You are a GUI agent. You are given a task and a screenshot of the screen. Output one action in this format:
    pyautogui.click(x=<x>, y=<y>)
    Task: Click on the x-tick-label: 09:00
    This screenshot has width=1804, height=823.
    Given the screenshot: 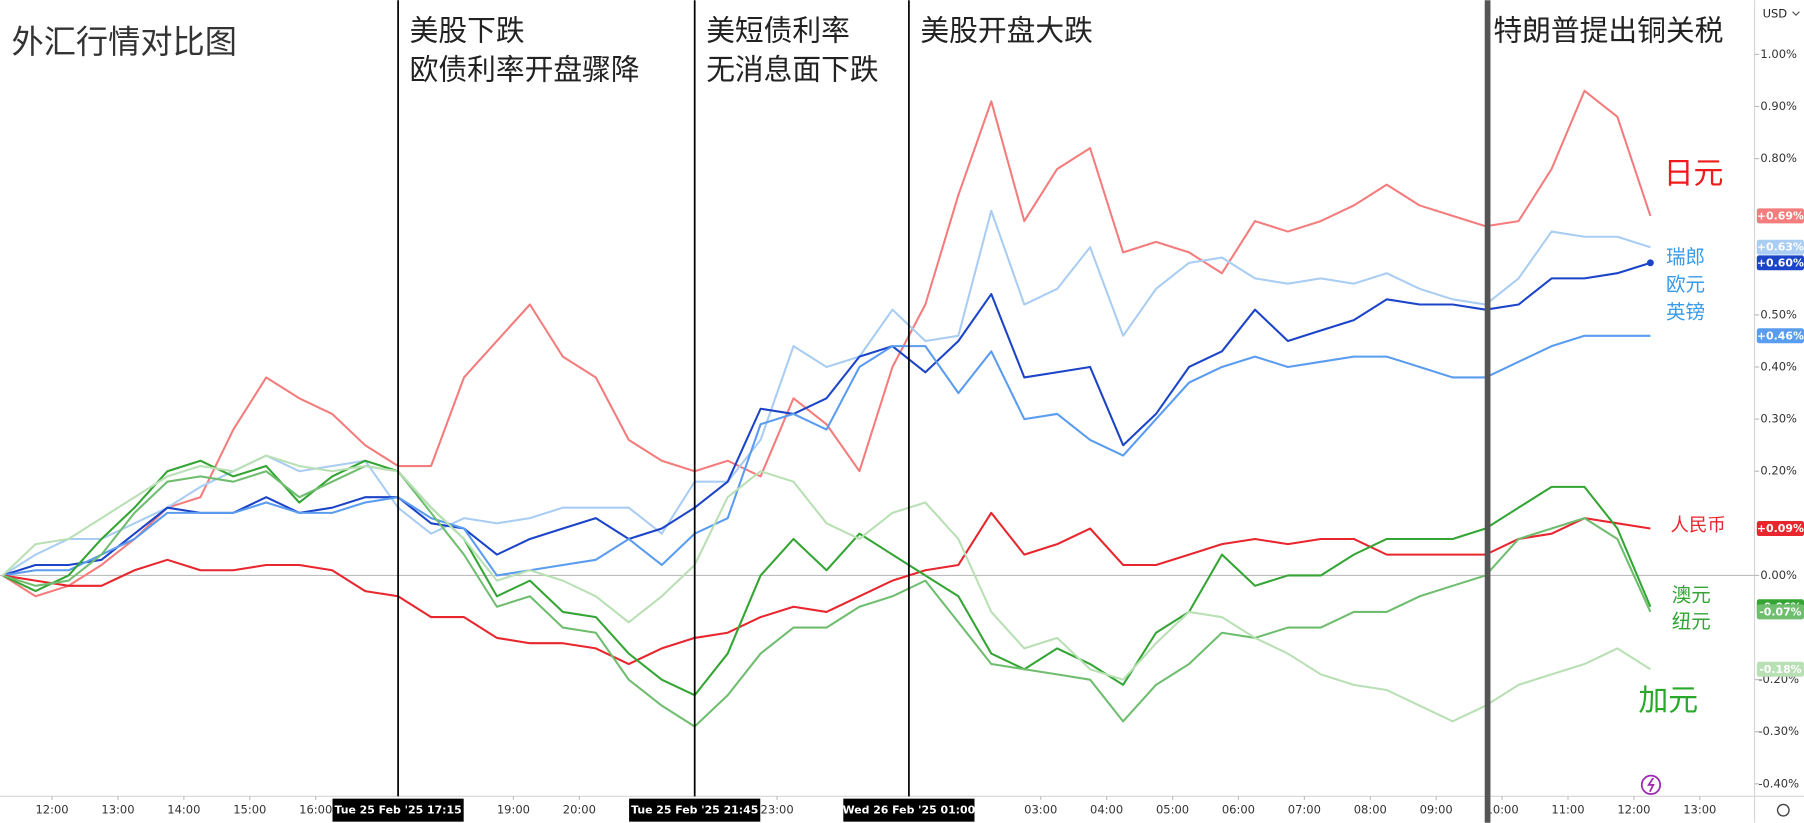 What is the action you would take?
    pyautogui.click(x=1436, y=810)
    